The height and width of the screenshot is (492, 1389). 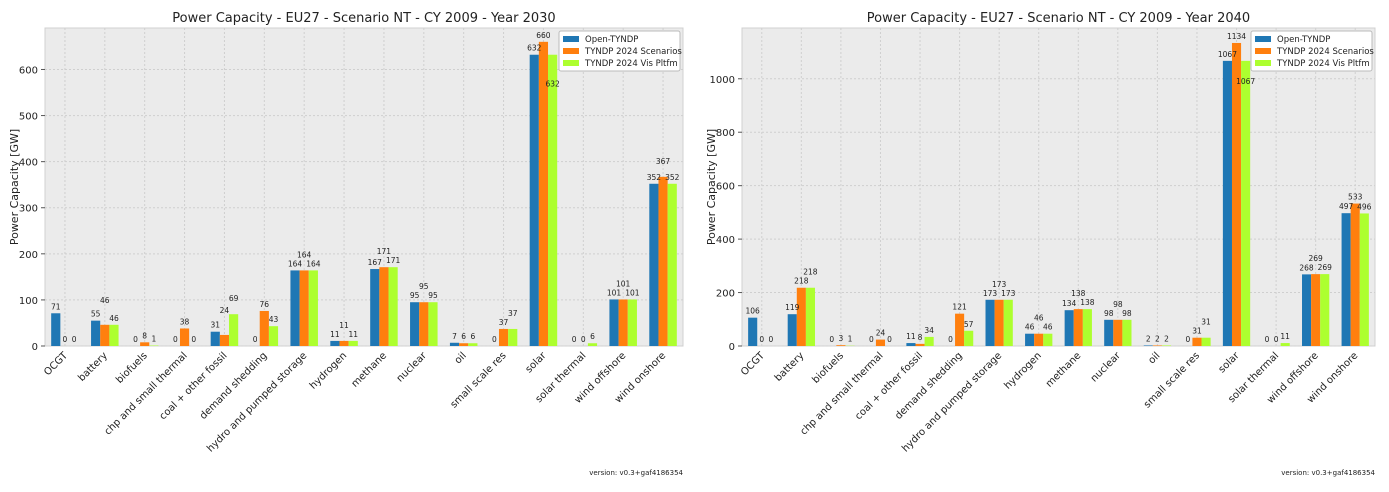 What do you see at coordinates (614, 292) in the screenshot?
I see `bar-value-label: 101` at bounding box center [614, 292].